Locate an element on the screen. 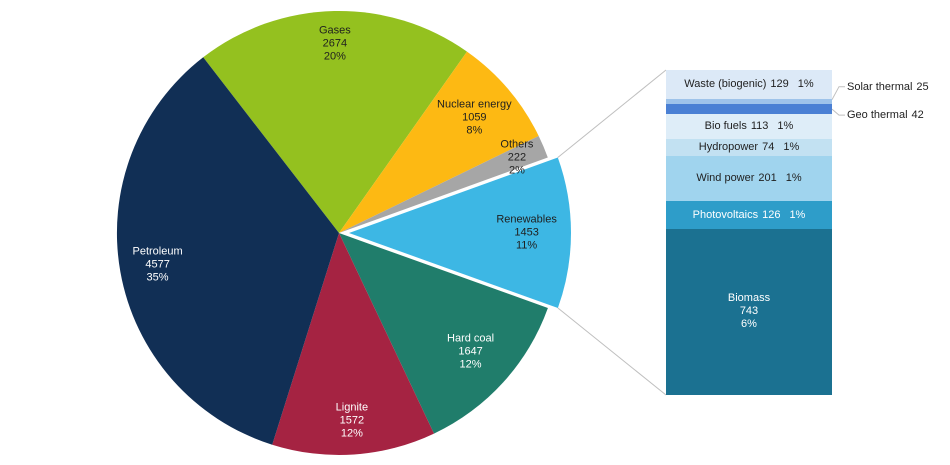 The height and width of the screenshot is (465, 950). pie-label-others: Others 222 2% is located at coordinates (516, 157).